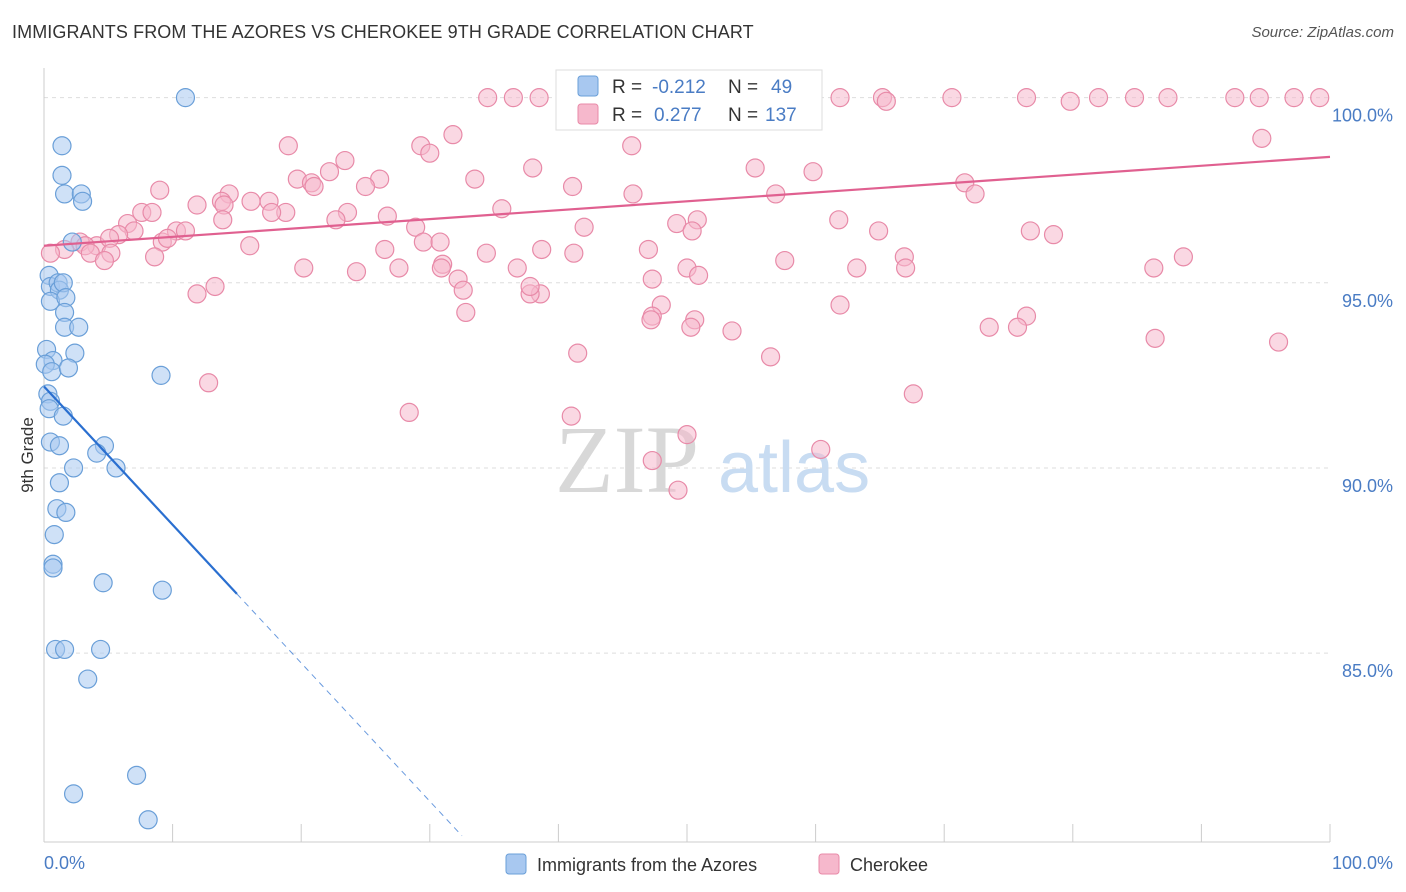  What do you see at coordinates (1367, 671) in the screenshot?
I see `y-tick-label: 85.0%` at bounding box center [1367, 671].